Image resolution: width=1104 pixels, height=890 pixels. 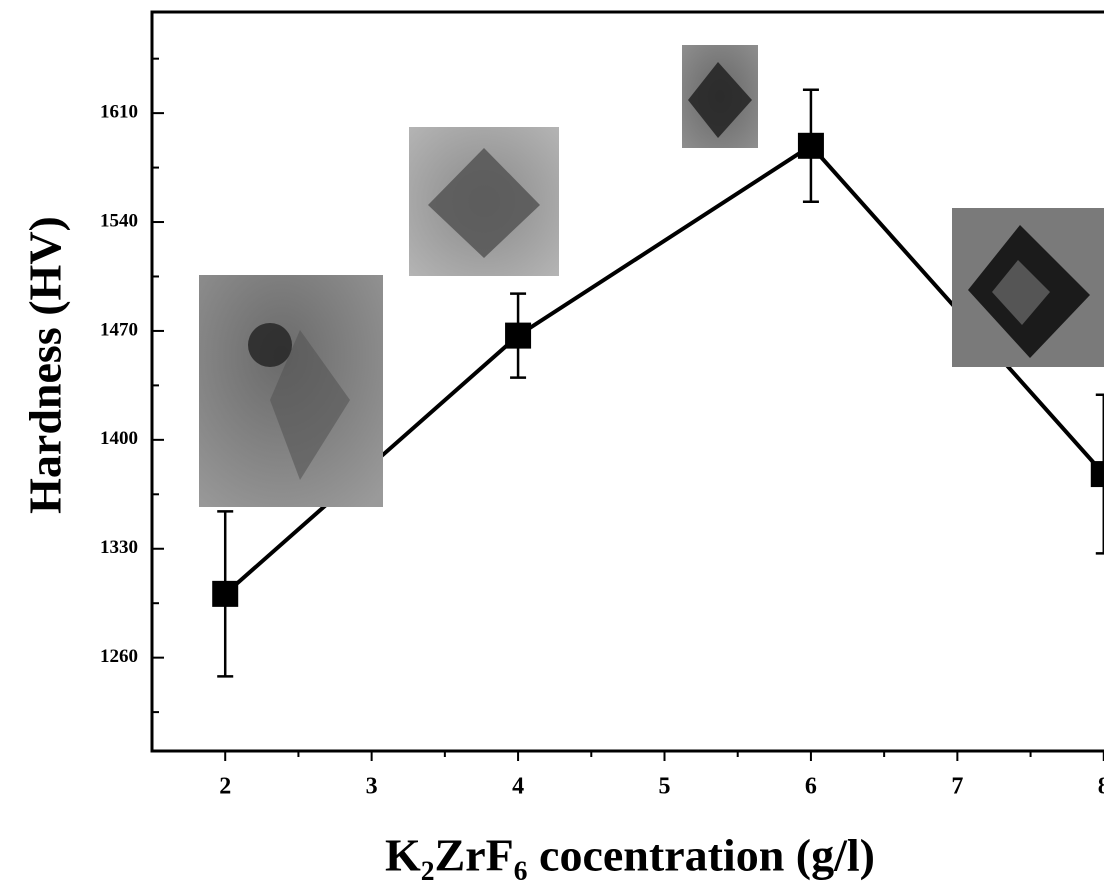 I want to click on y-tick-label: 1400, so click(x=119, y=438).